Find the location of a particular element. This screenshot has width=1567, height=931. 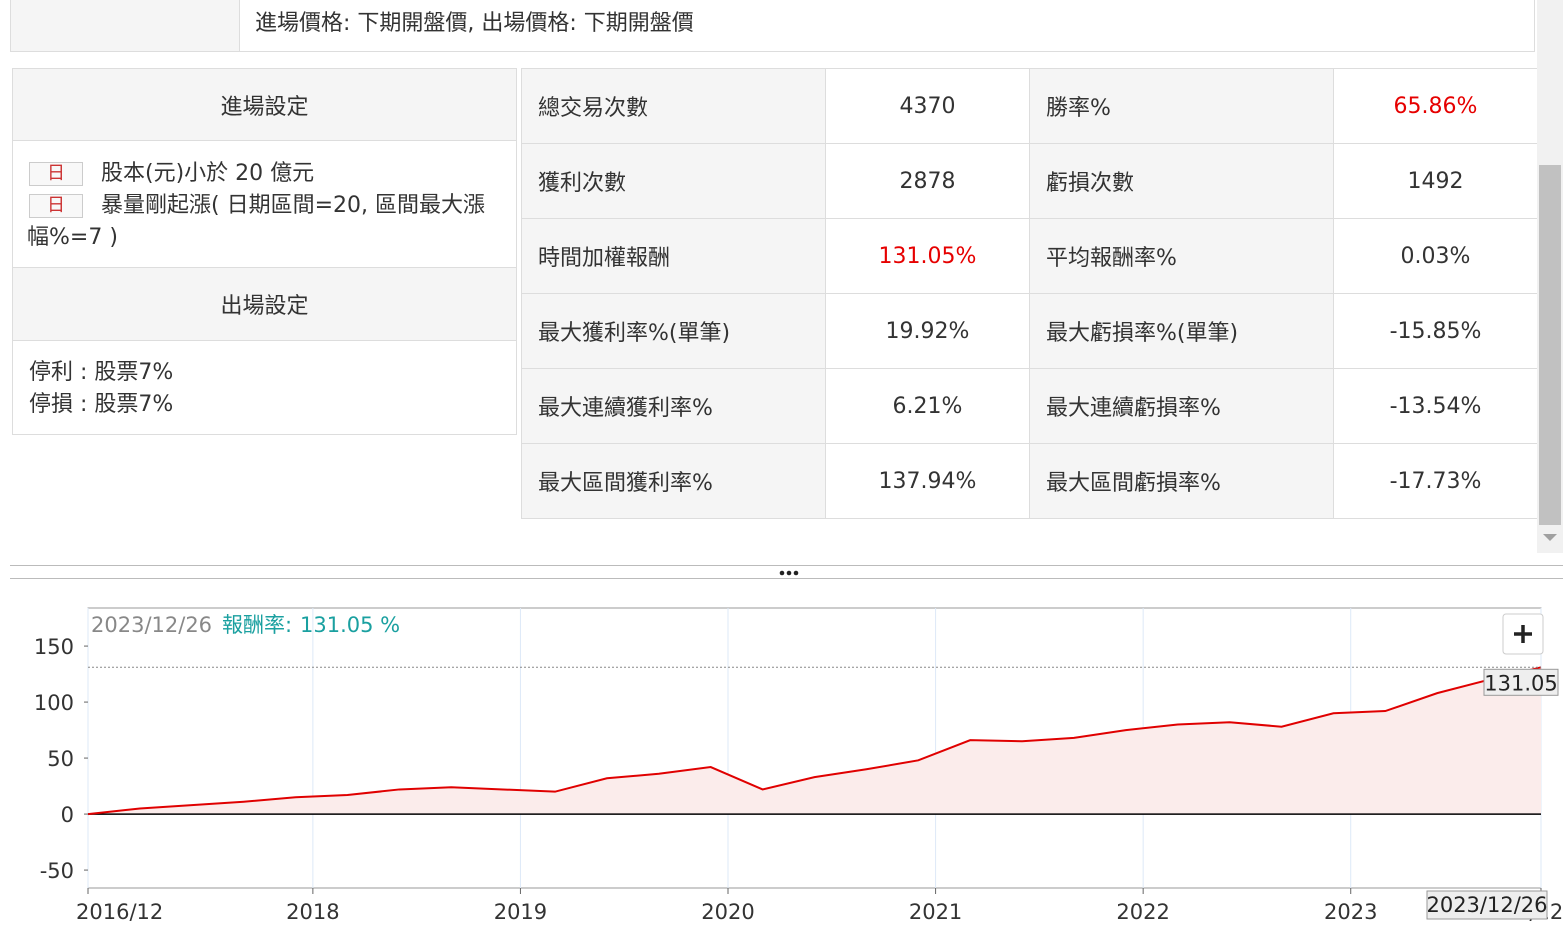

zoom-button-icon is located at coordinates (1523, 634).